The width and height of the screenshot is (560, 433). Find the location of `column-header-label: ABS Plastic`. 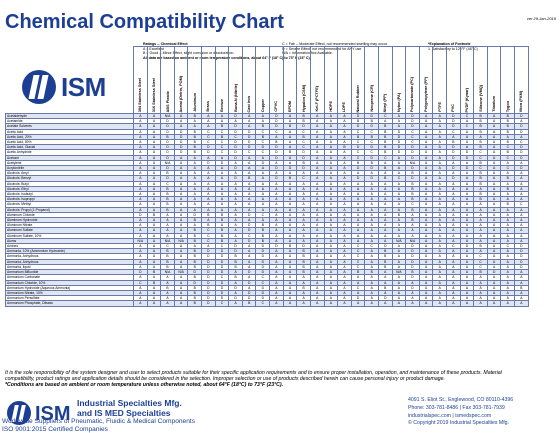

column-header-label: ABS Plastic is located at coordinates (167, 101).